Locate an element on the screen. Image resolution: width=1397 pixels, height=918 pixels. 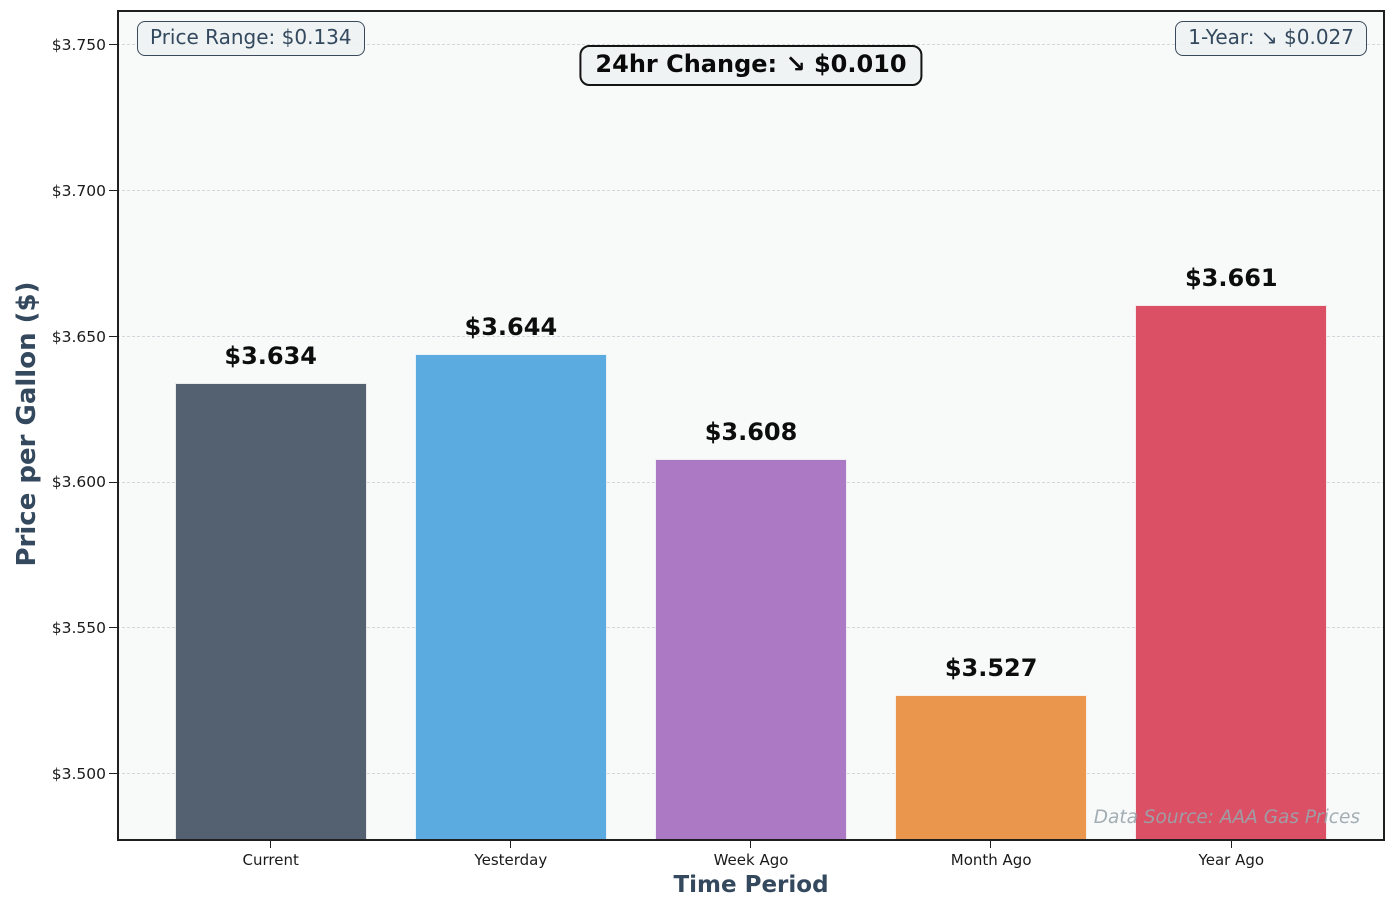
bar-year-ago is located at coordinates (1231, 572).